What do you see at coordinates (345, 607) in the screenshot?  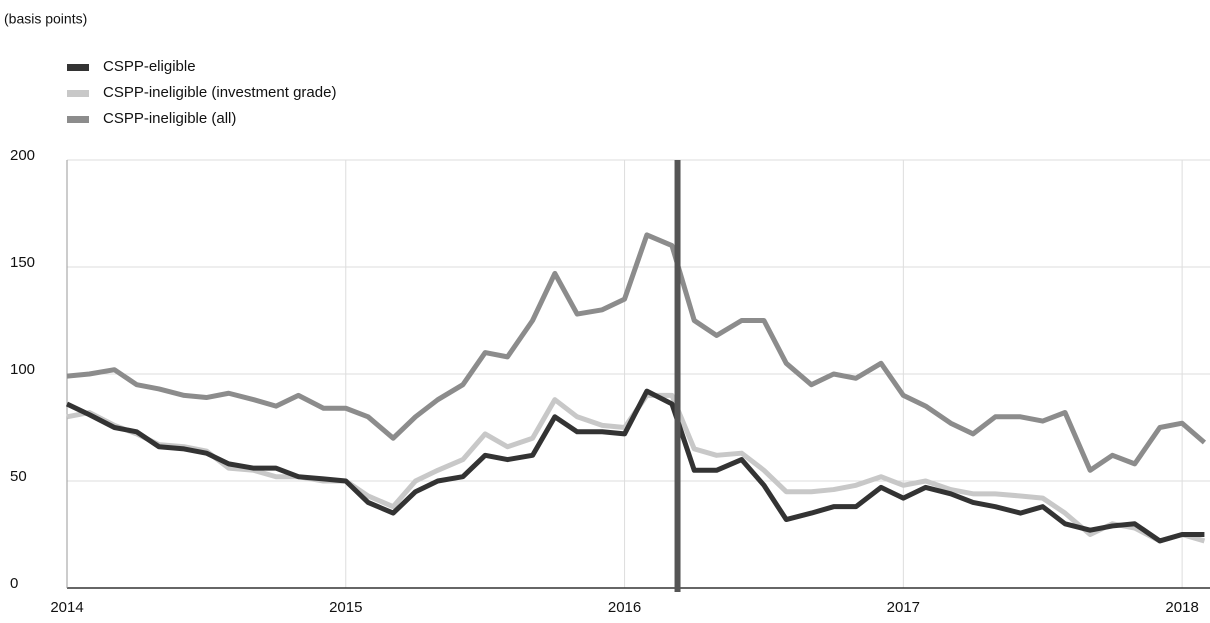 I see `x-tick-label: 2015` at bounding box center [345, 607].